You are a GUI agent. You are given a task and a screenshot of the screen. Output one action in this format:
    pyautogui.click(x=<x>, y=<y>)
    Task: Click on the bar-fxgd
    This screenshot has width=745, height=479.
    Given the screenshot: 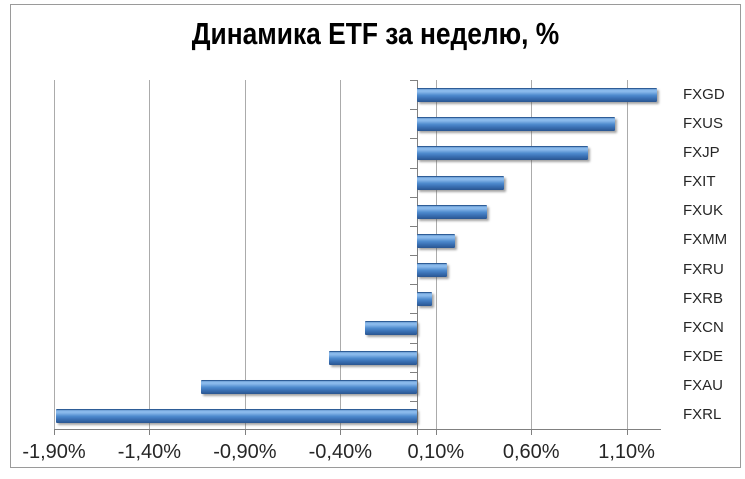 What is the action you would take?
    pyautogui.click(x=537, y=95)
    